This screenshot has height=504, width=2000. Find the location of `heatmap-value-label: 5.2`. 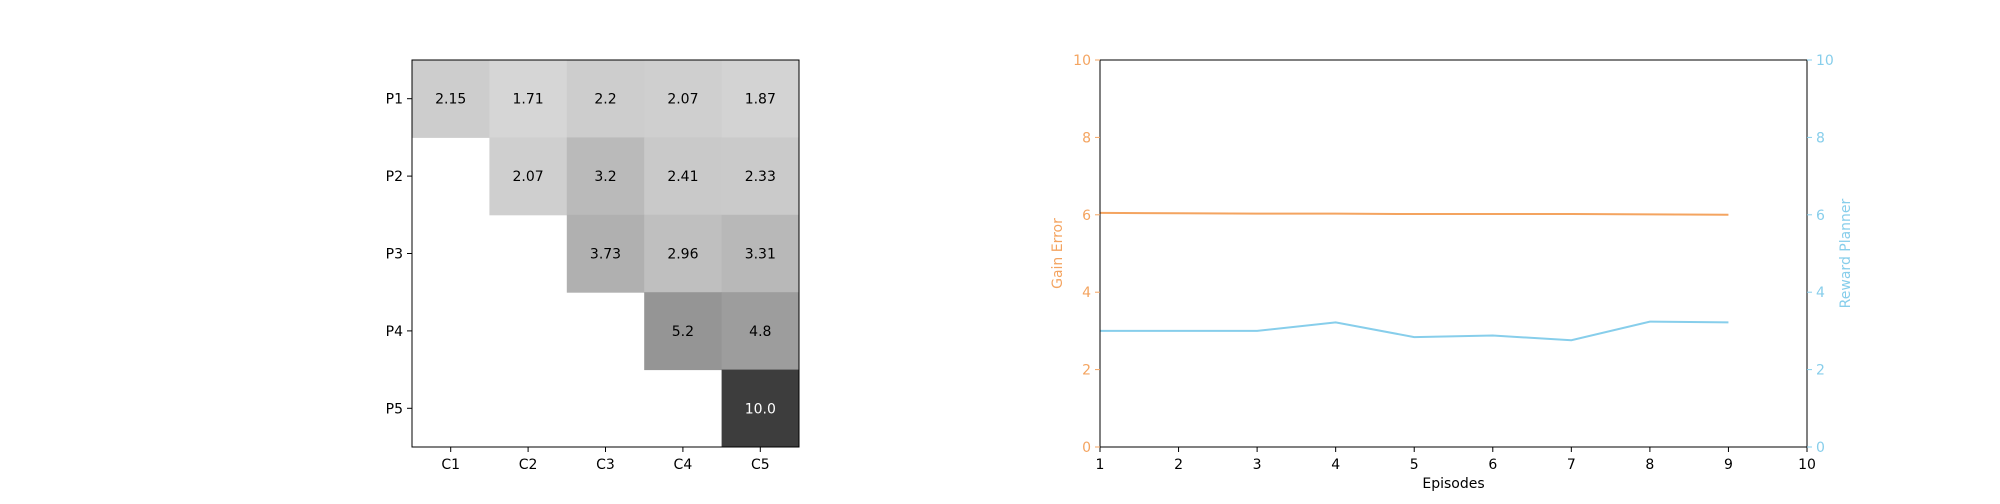

heatmap-value-label: 5.2 is located at coordinates (683, 332).